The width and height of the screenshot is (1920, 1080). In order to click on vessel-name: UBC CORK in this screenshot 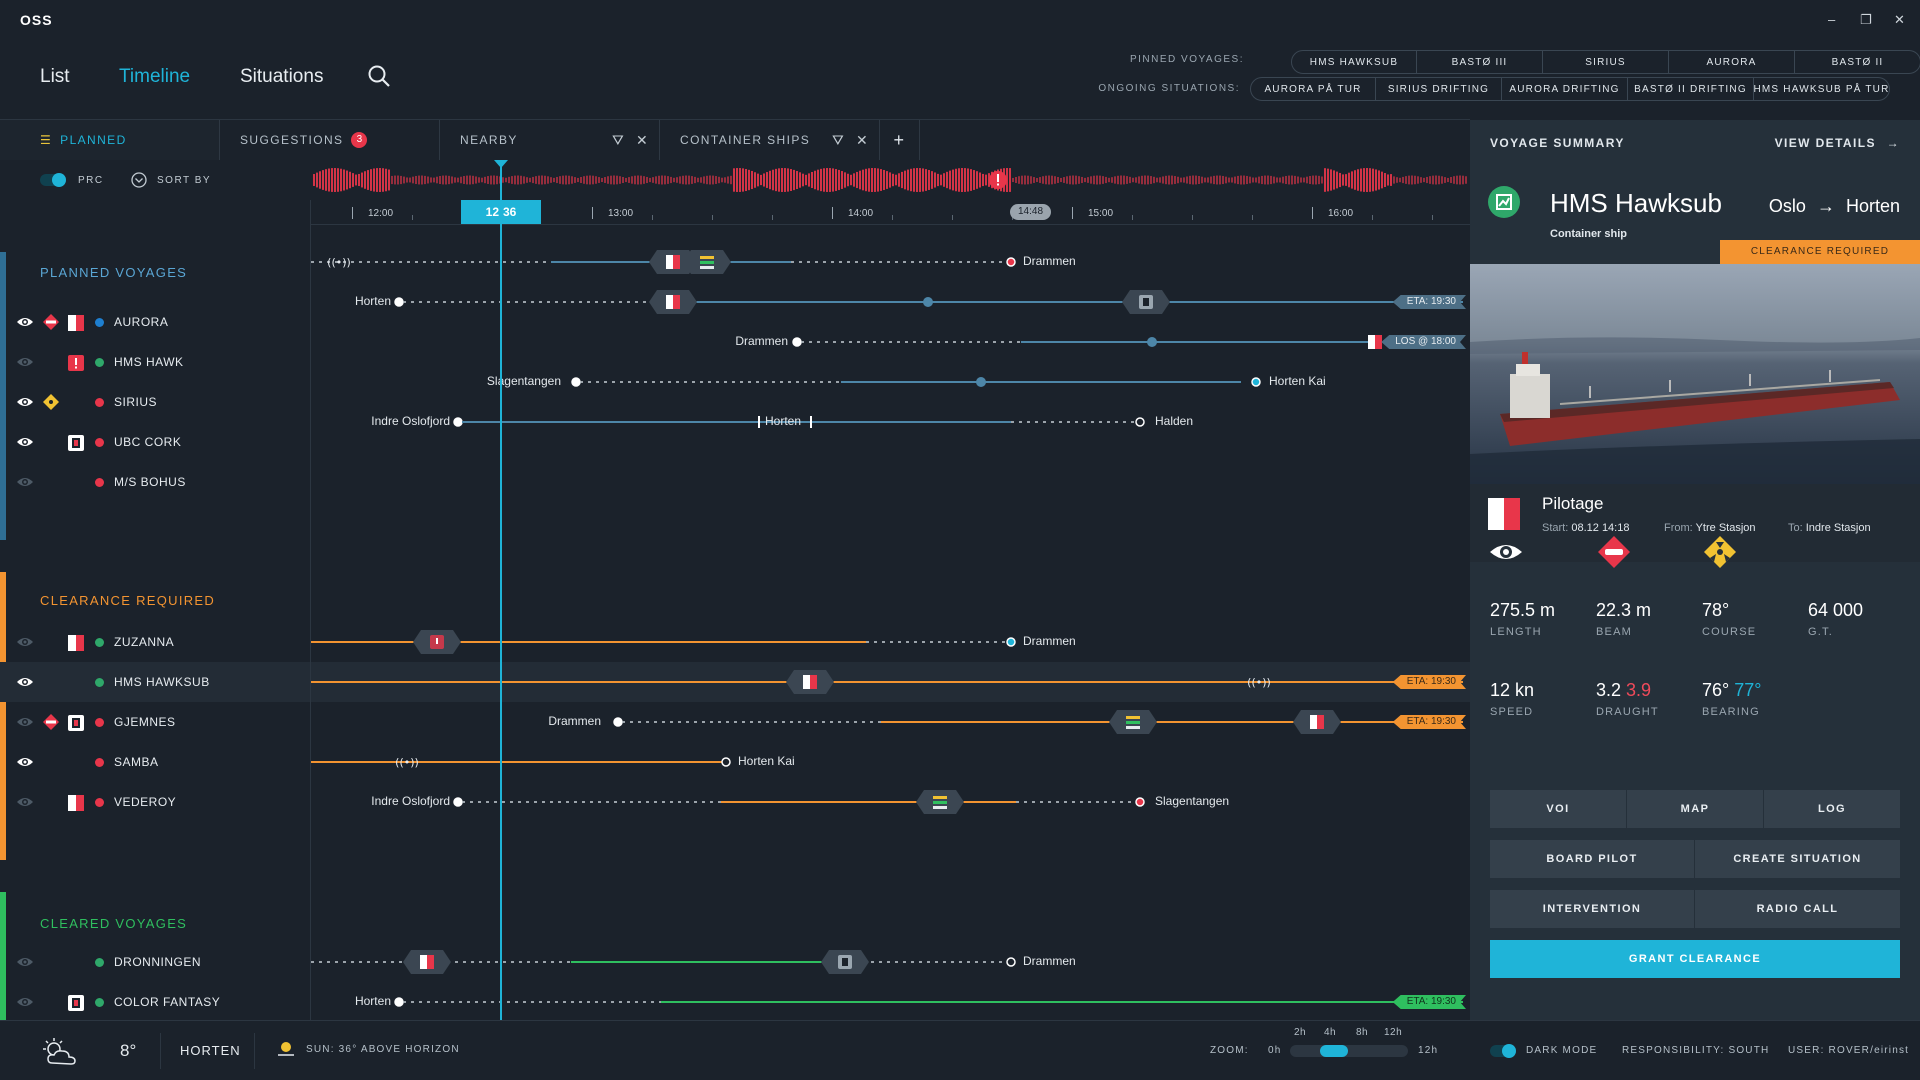, I will do `click(148, 442)`.